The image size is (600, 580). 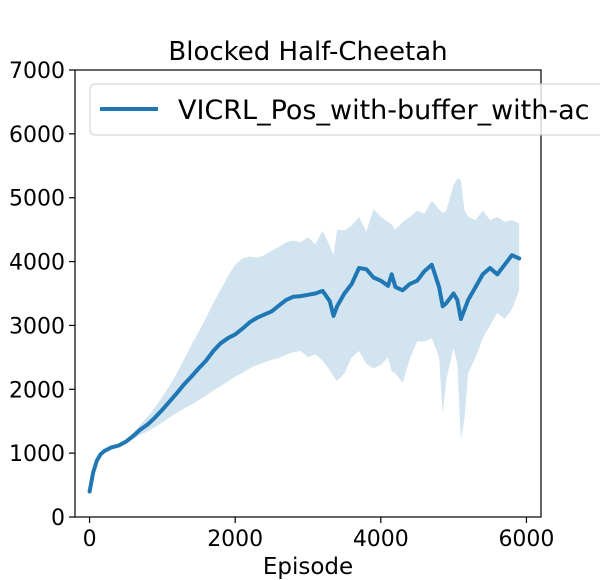 I want to click on x-tick-label: 4000, so click(x=381, y=539).